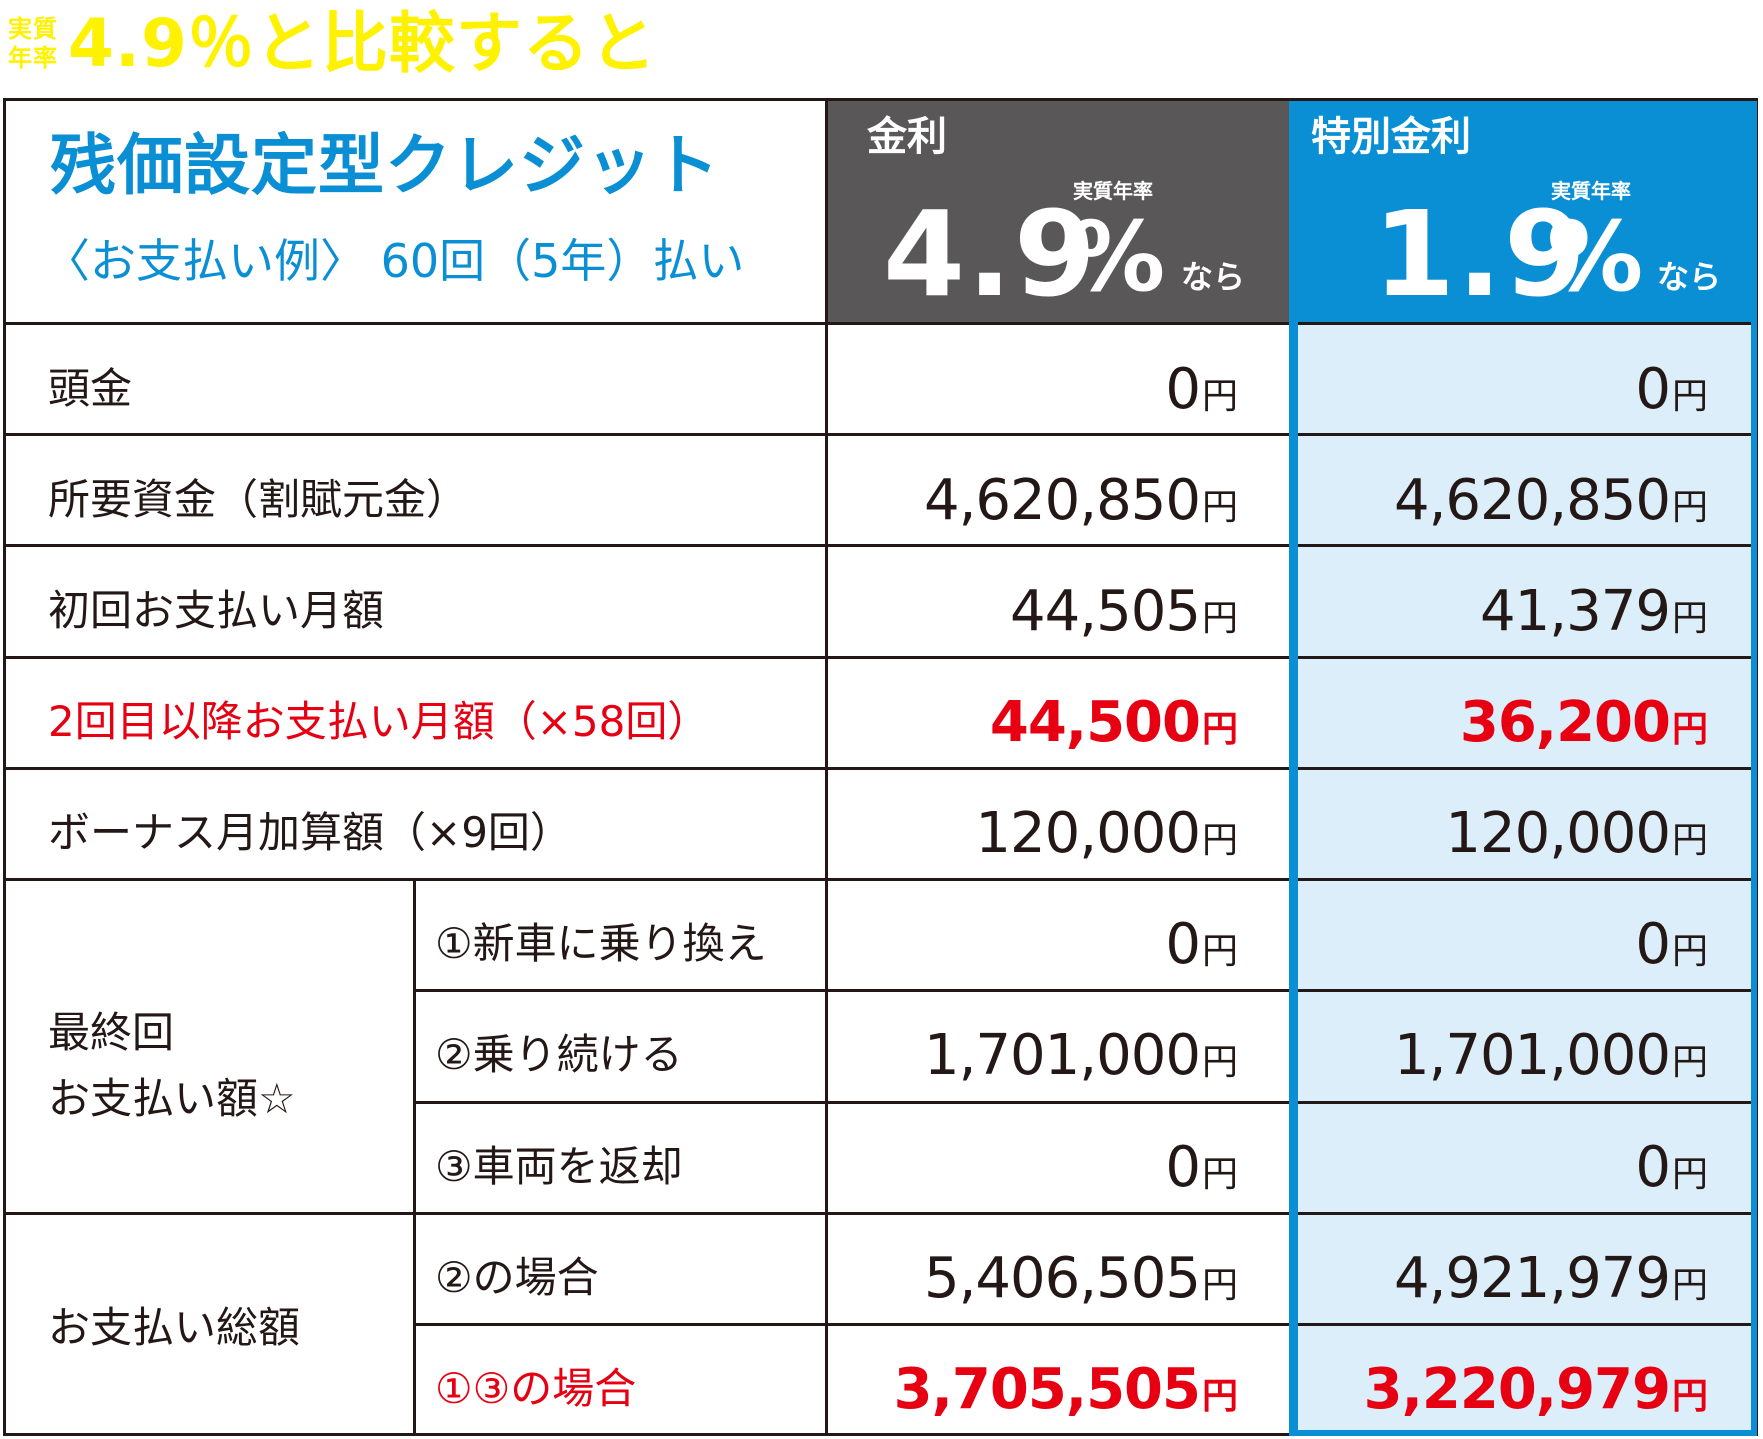 The width and height of the screenshot is (1763, 1439). Describe the element at coordinates (1106, 833) in the screenshot. I see `standard-bonus-addition: 120,000円` at that location.